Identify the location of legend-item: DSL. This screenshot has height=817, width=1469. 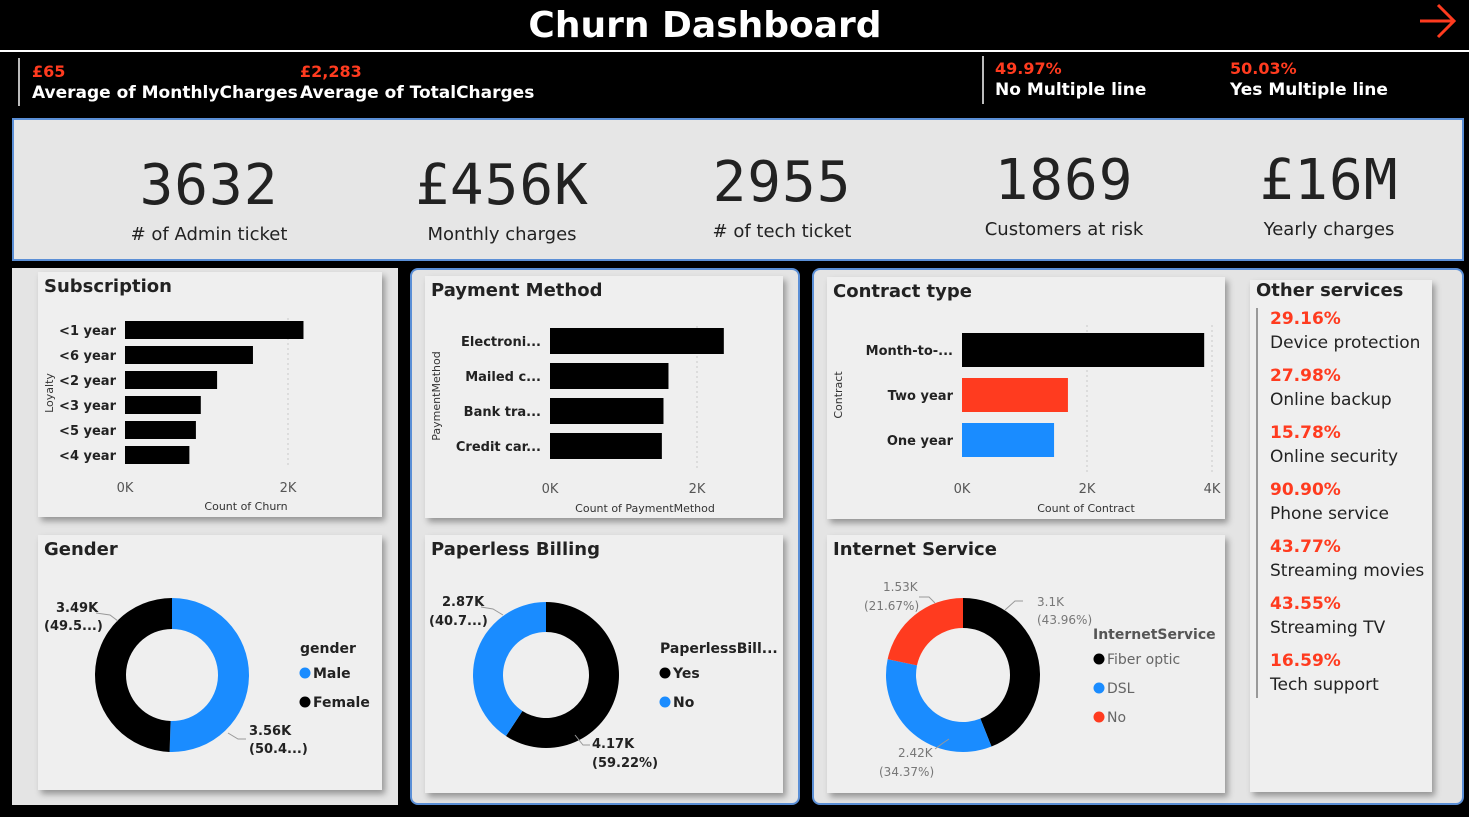
(1121, 689).